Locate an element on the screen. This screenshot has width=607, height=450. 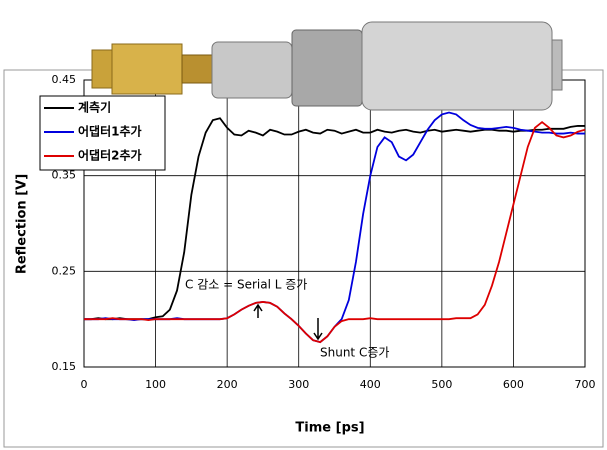
y-tick-label: 0.35 is located at coordinates (64, 175).